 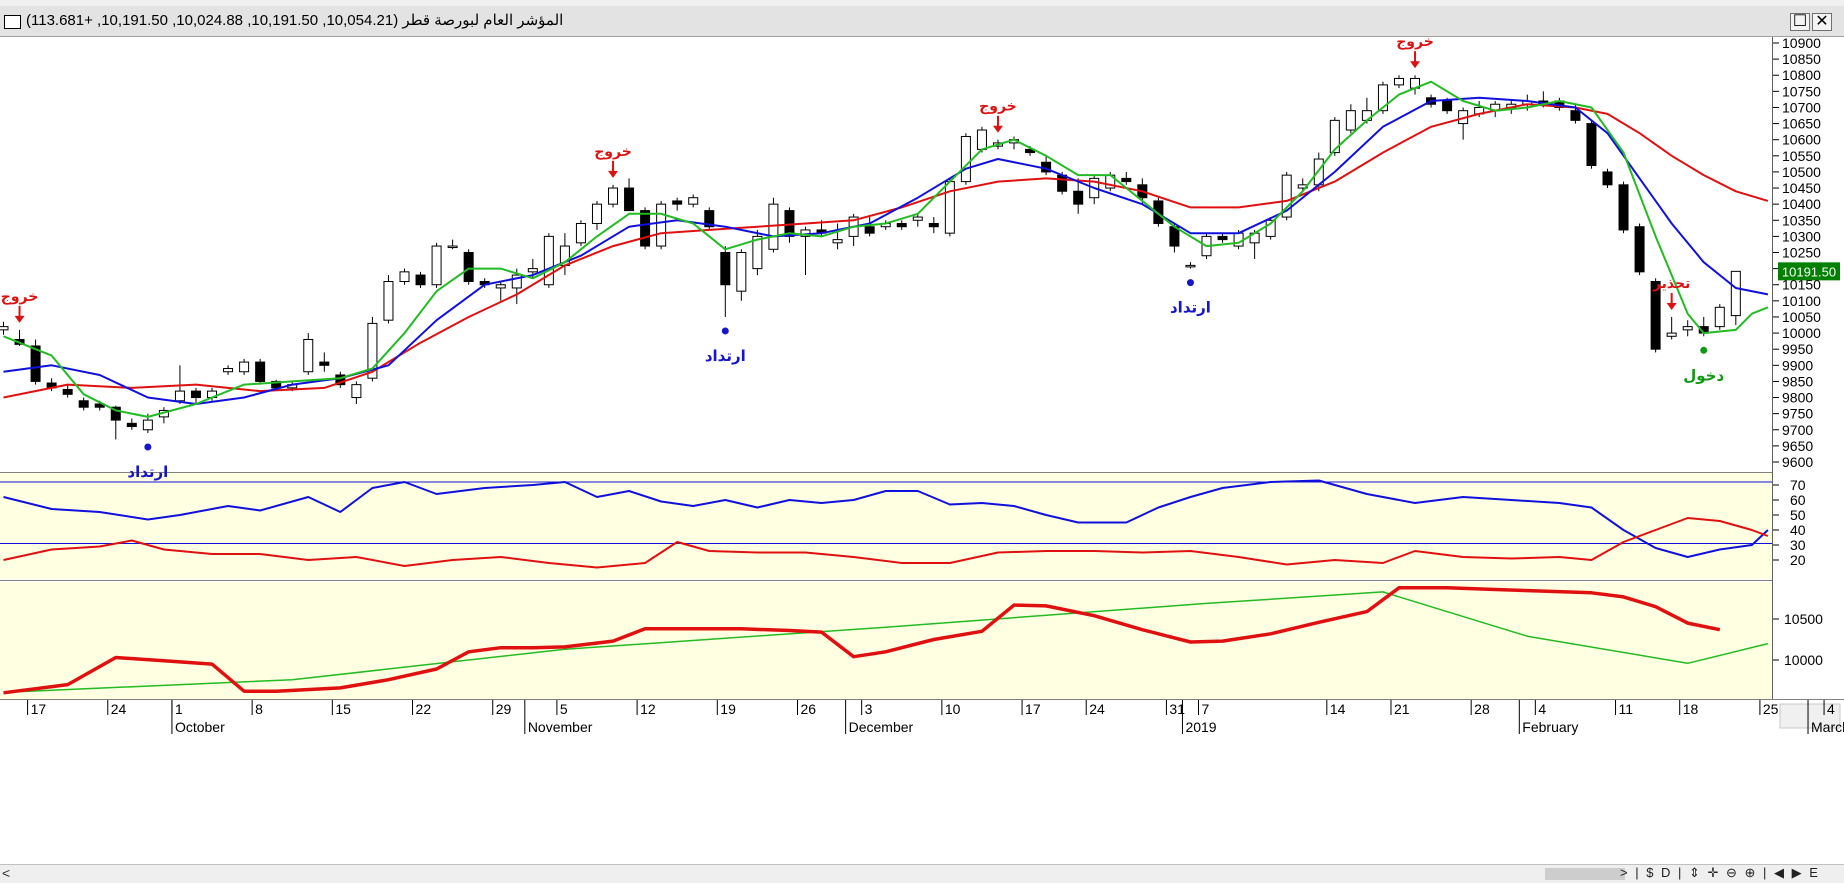 What do you see at coordinates (1797, 349) in the screenshot?
I see `price-tick-label: 9950` at bounding box center [1797, 349].